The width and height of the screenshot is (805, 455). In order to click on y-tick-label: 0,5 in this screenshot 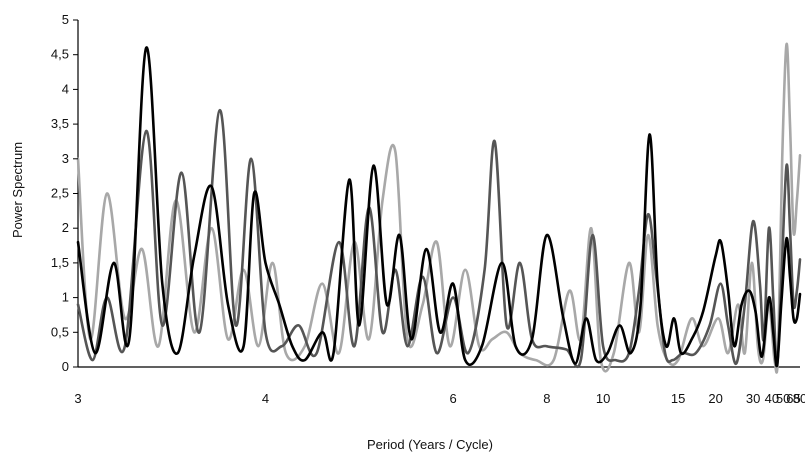, I will do `click(60, 331)`.